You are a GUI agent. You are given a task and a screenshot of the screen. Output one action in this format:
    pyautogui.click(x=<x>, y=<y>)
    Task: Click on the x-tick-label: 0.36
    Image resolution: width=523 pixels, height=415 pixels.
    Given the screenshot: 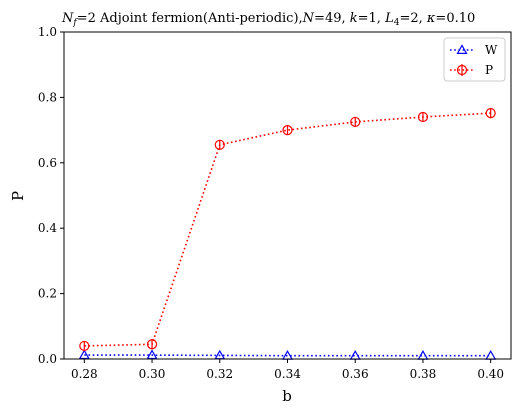 What is the action you would take?
    pyautogui.click(x=355, y=374)
    